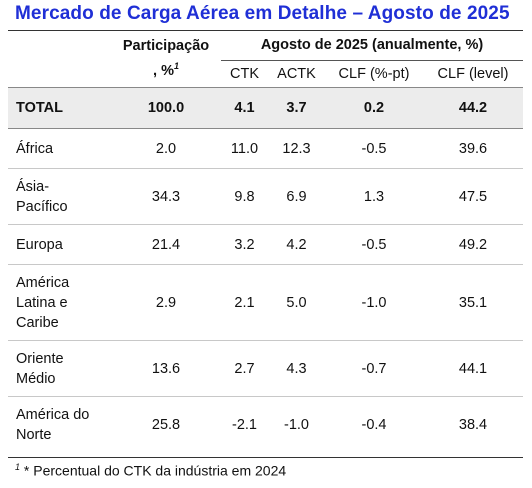 This screenshot has width=532, height=488. Describe the element at coordinates (244, 244) in the screenshot. I see `ctk-cell: 3.2` at that location.